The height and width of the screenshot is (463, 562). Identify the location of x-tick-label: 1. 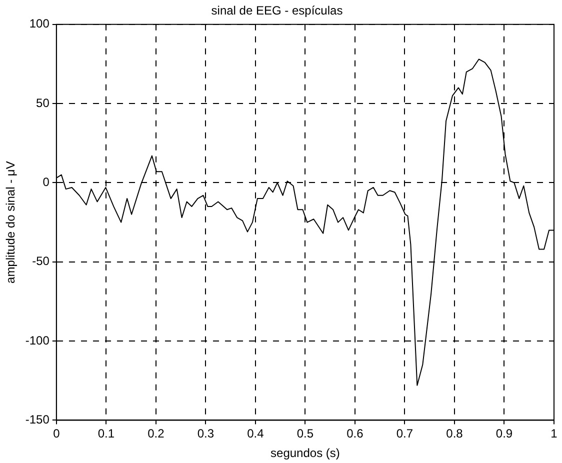
(554, 433).